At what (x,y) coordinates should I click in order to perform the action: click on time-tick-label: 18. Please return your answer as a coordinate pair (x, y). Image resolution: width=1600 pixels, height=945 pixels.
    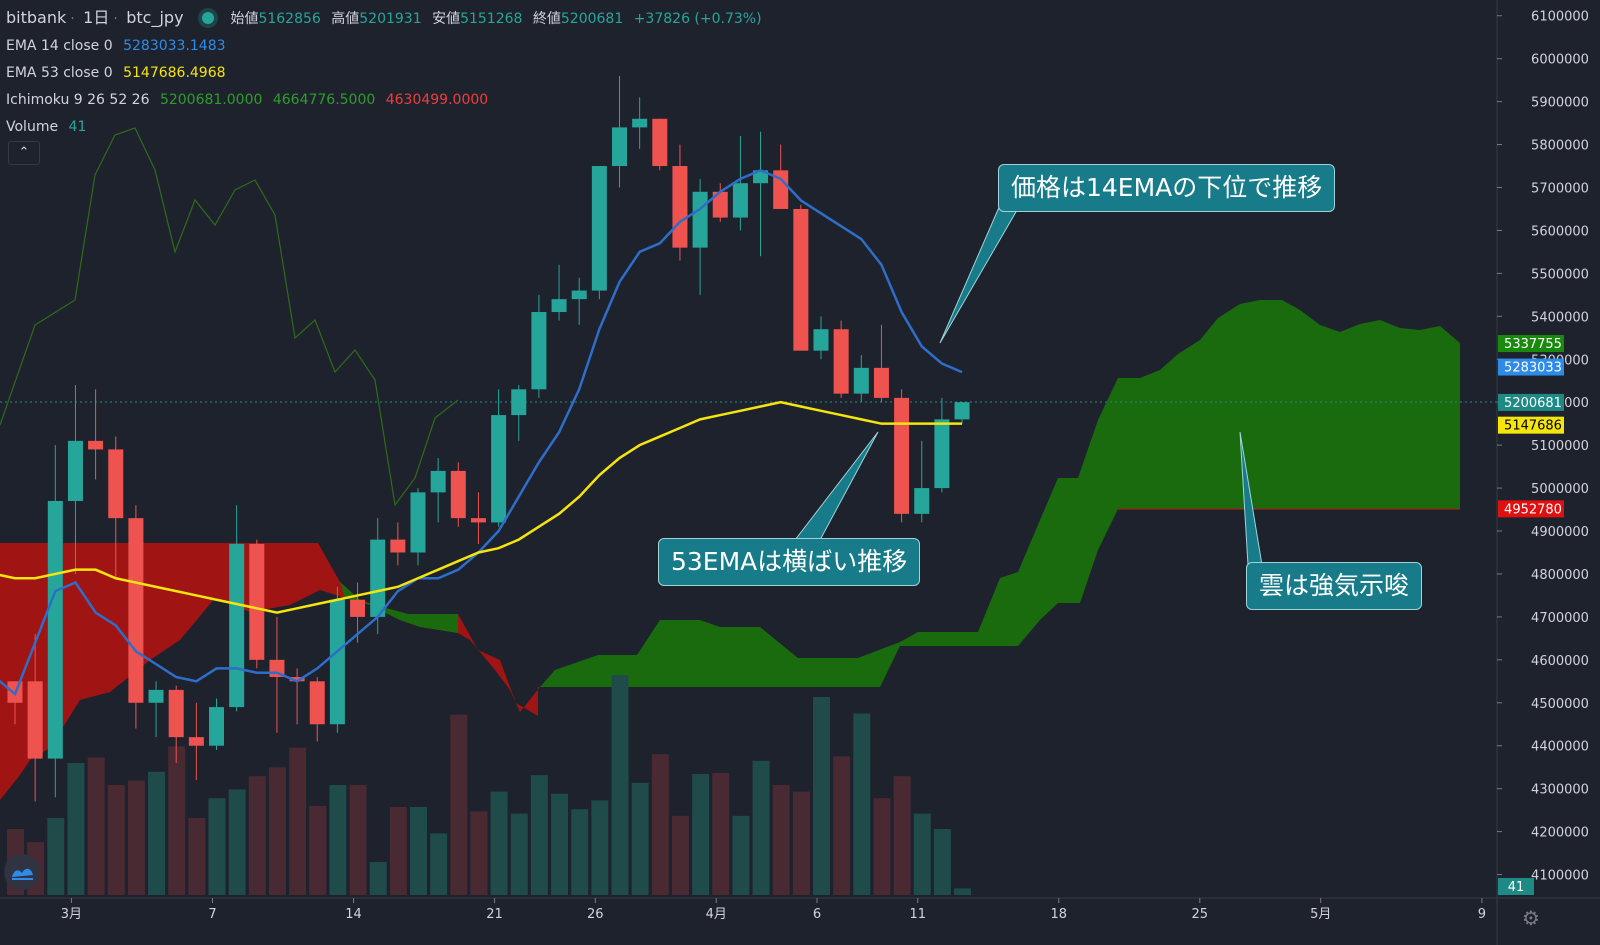
    Looking at the image, I should click on (1058, 914).